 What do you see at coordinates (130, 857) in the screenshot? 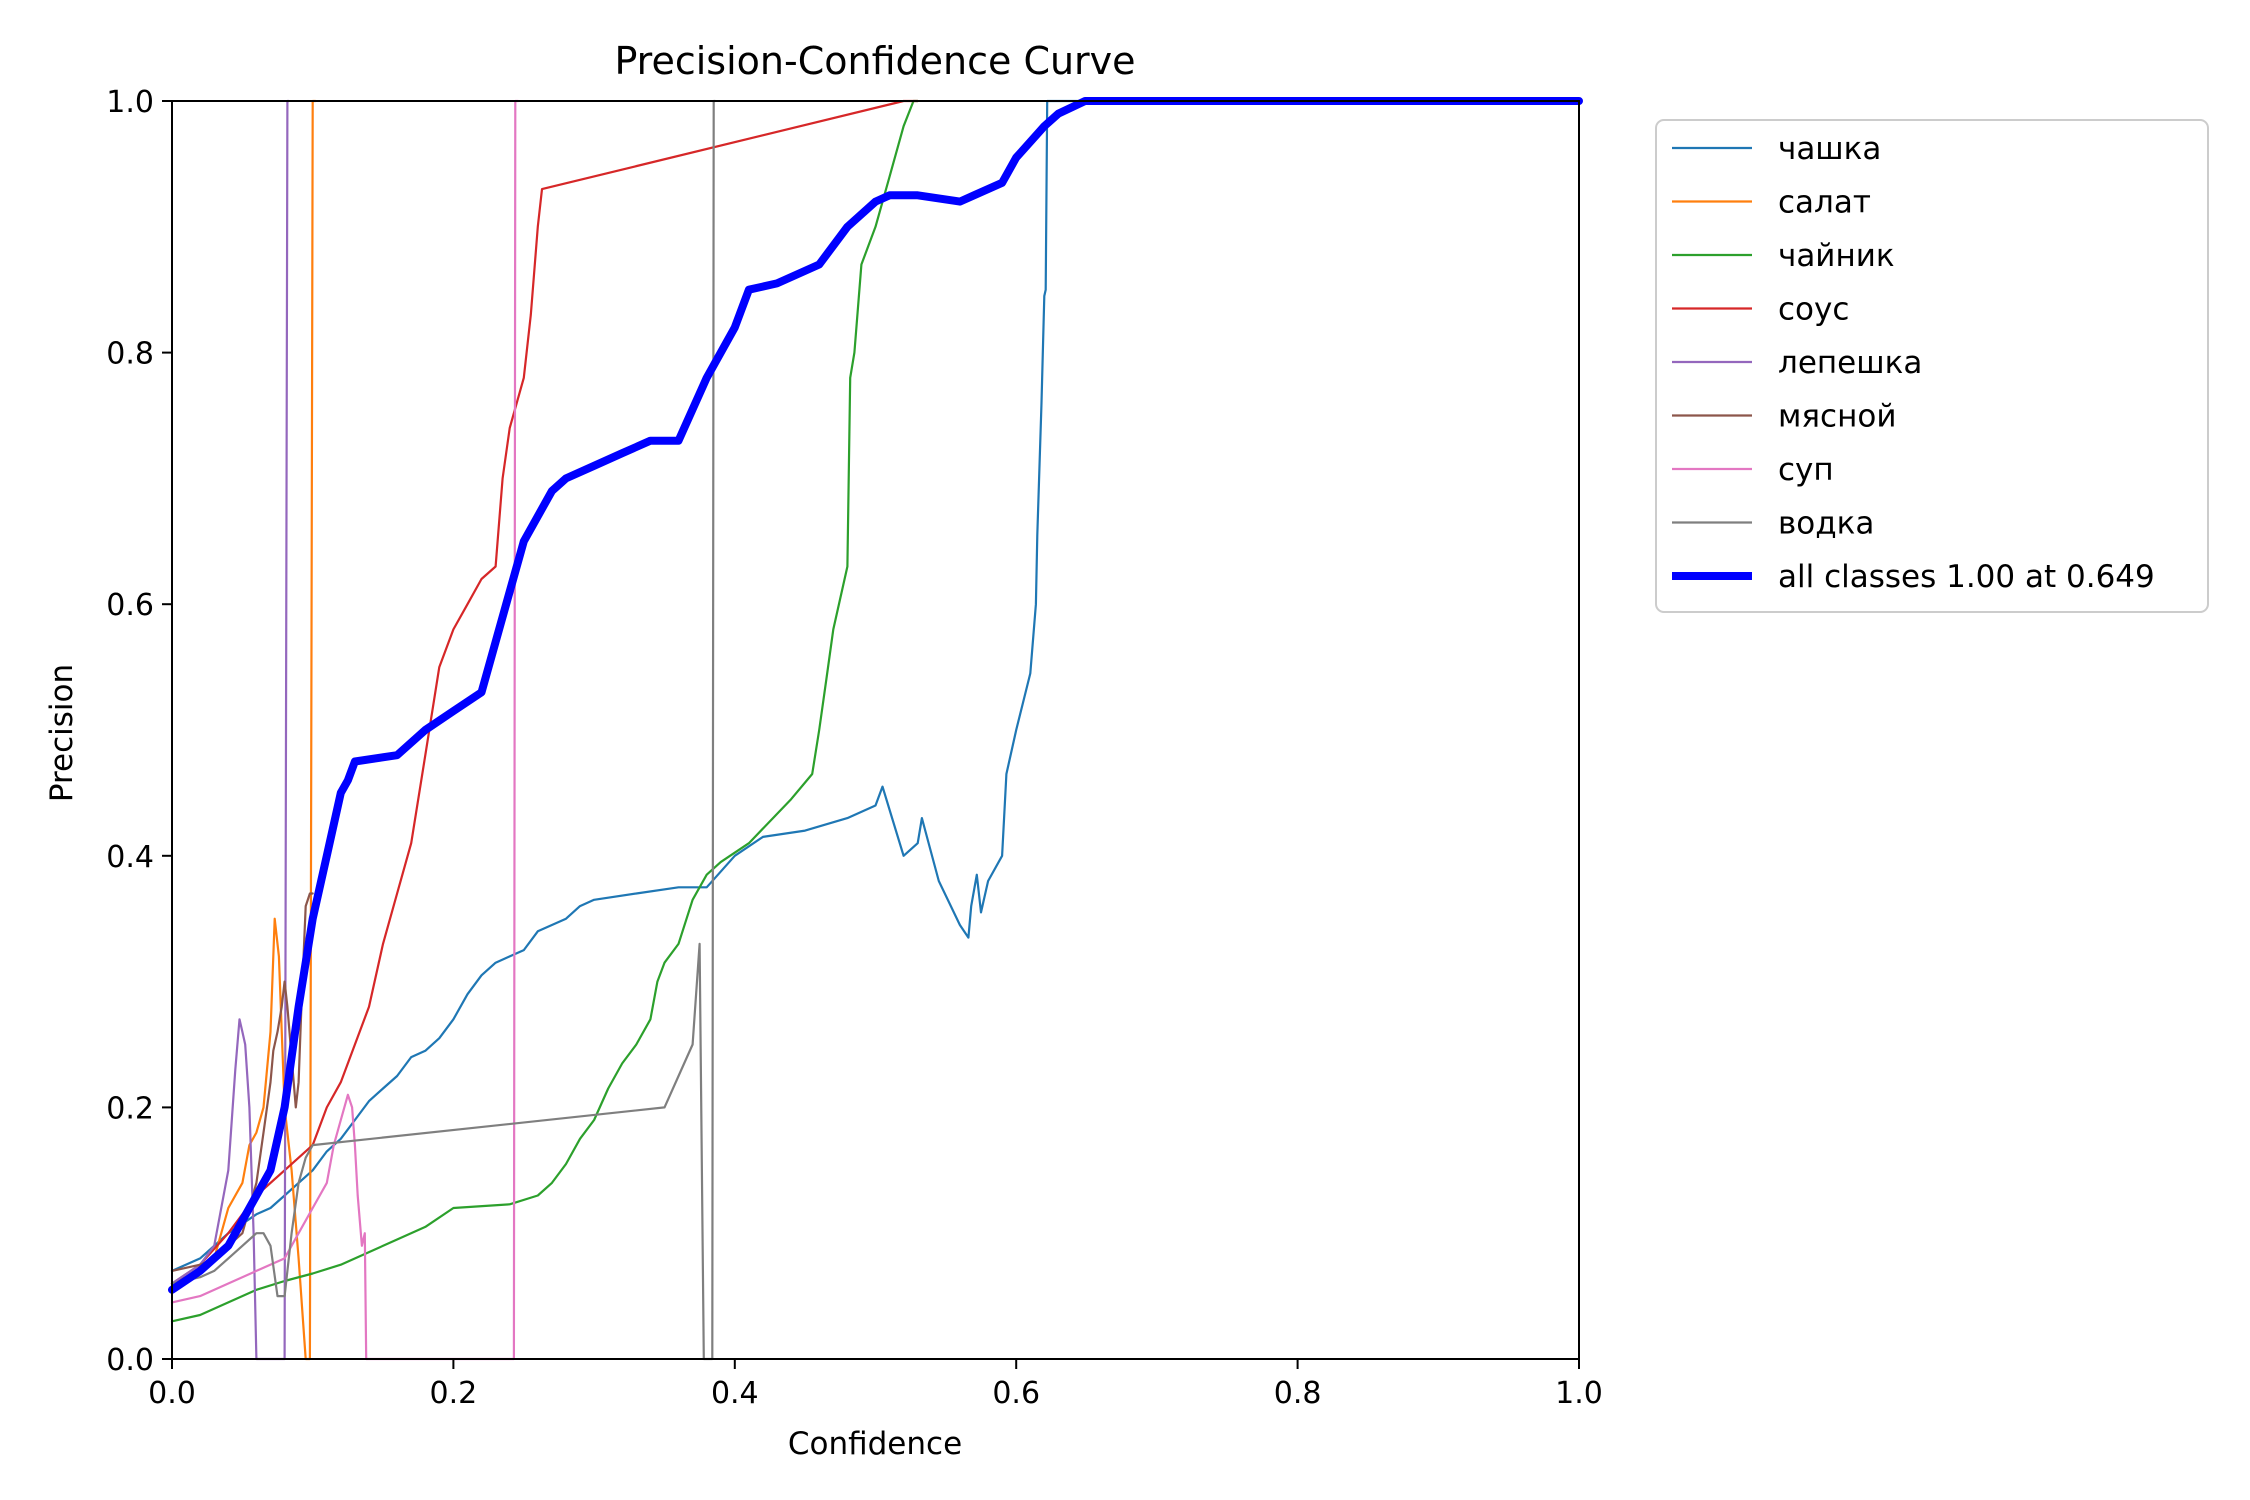
I see `y-tick-label: 0.4` at bounding box center [130, 857].